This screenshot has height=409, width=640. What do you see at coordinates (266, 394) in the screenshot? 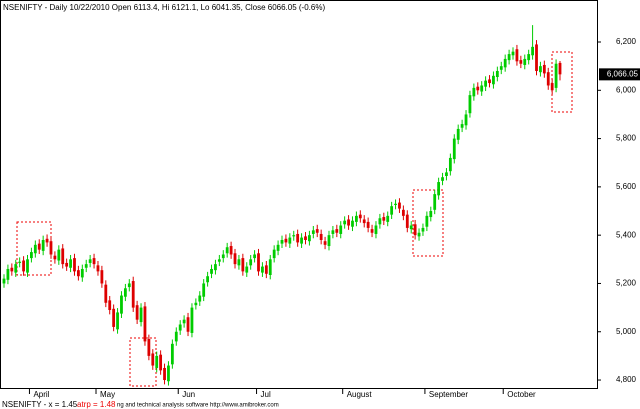
I see `x-tick-label: Jul` at bounding box center [266, 394].